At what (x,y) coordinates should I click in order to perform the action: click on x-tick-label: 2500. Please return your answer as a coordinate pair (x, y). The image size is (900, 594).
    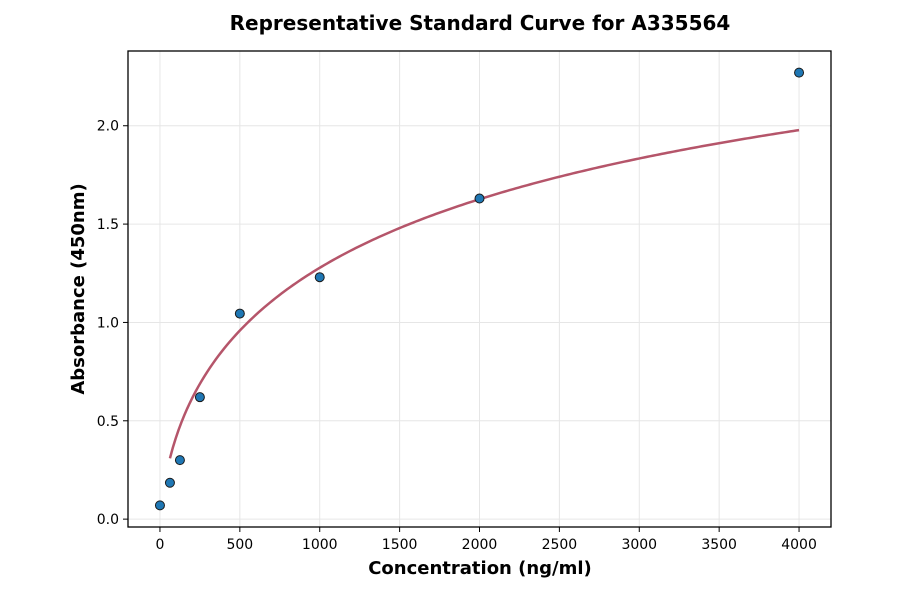
    Looking at the image, I should click on (560, 545).